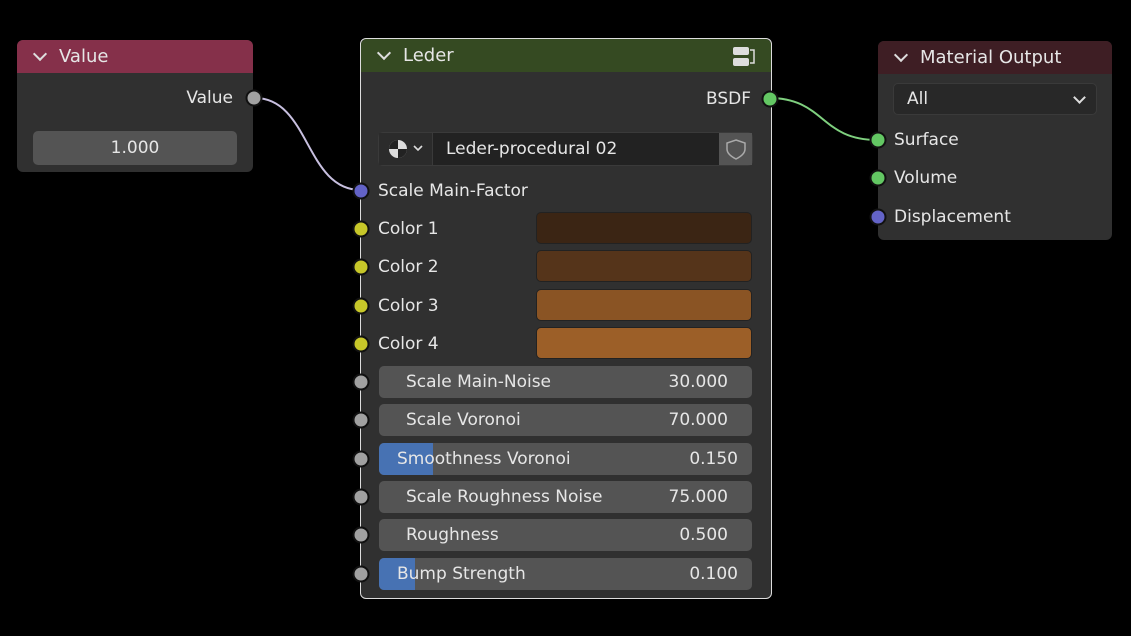 This screenshot has width=1131, height=636. I want to click on target-dropdown: All, so click(995, 99).